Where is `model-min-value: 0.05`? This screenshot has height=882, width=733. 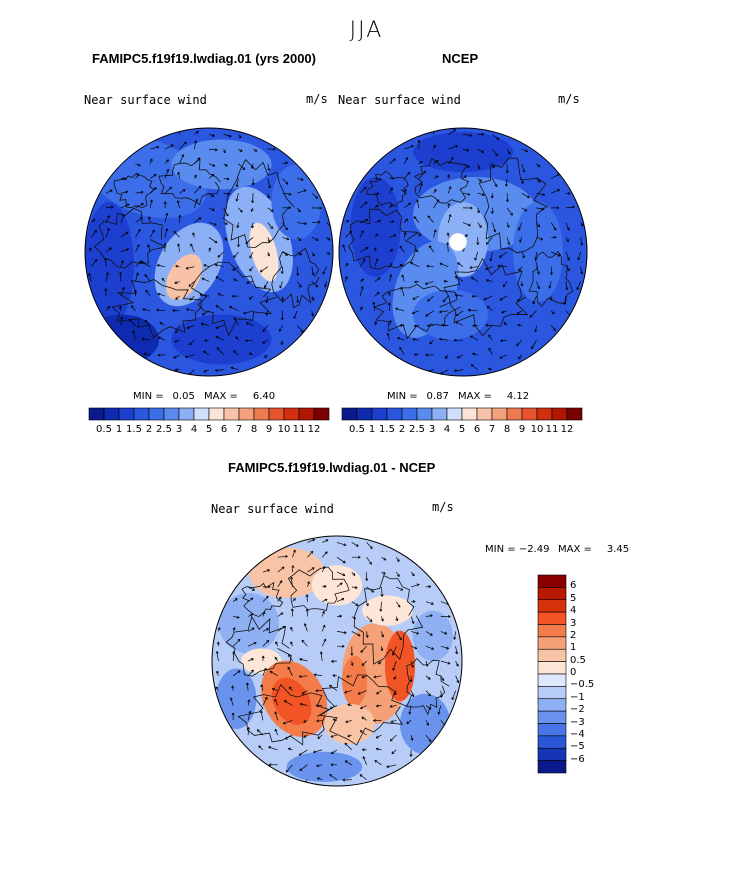
model-min-value: 0.05 is located at coordinates (183, 396).